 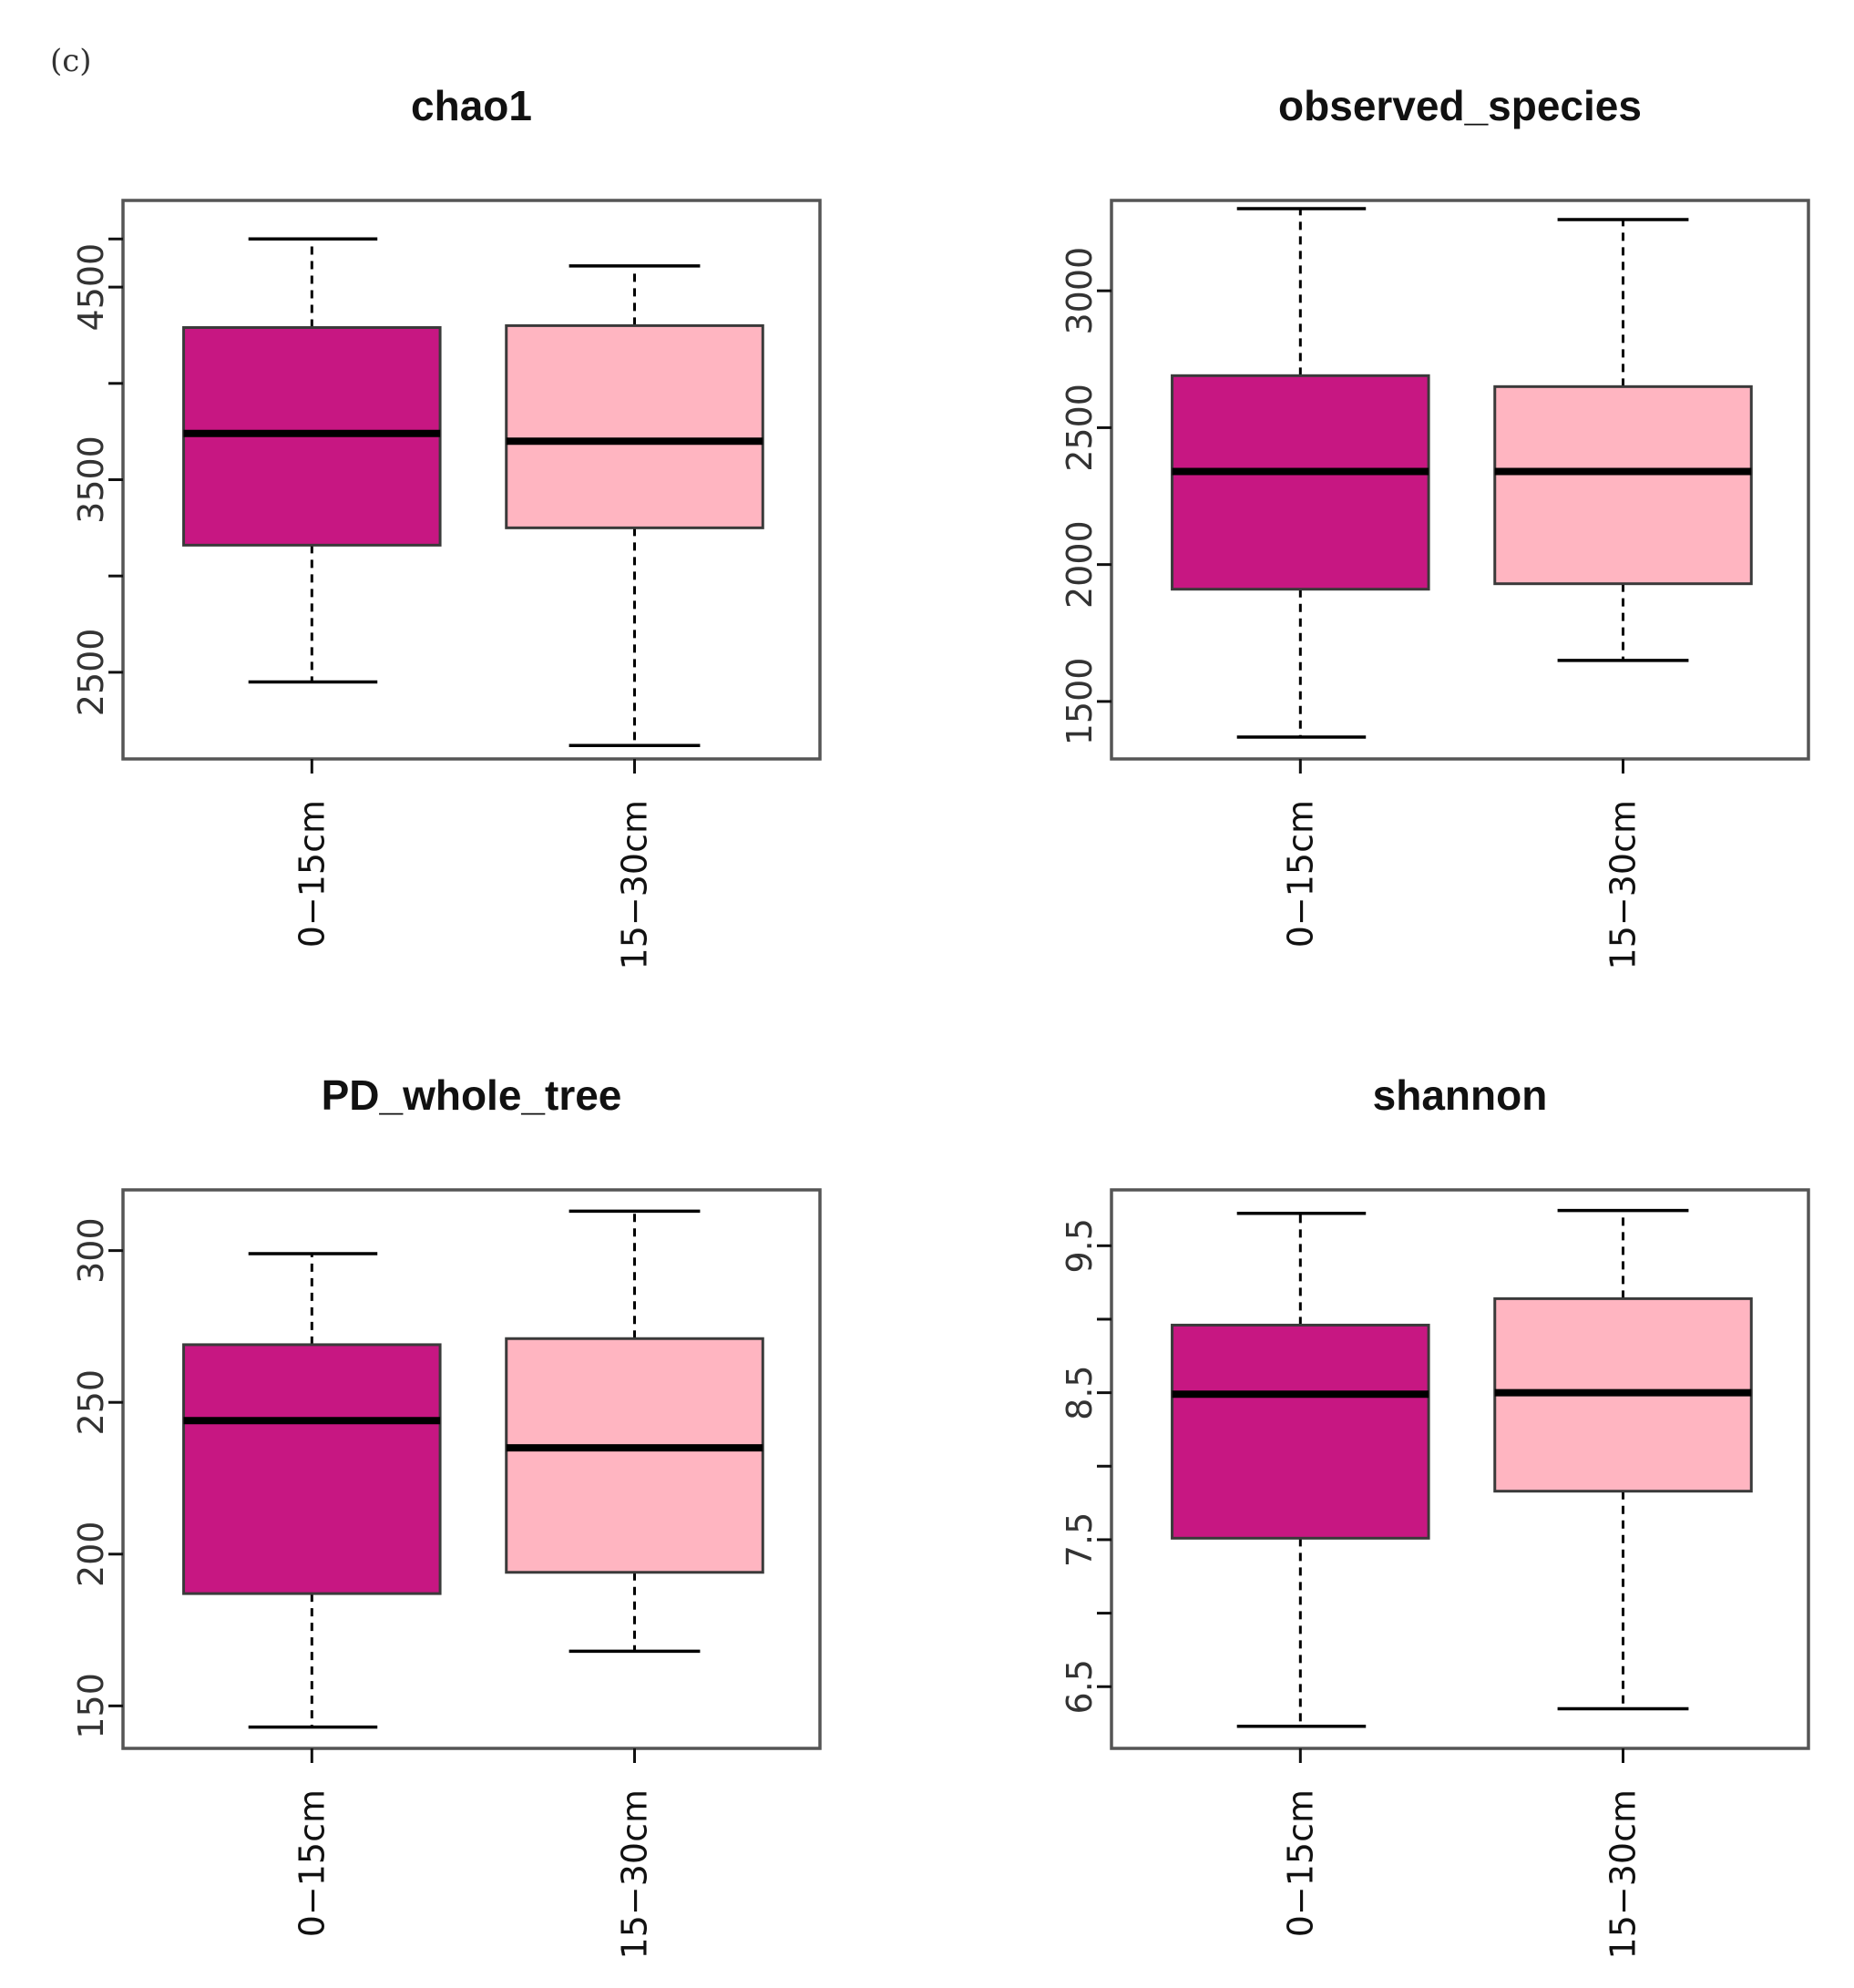 What do you see at coordinates (1460, 106) in the screenshot?
I see `chart-title: observed_species` at bounding box center [1460, 106].